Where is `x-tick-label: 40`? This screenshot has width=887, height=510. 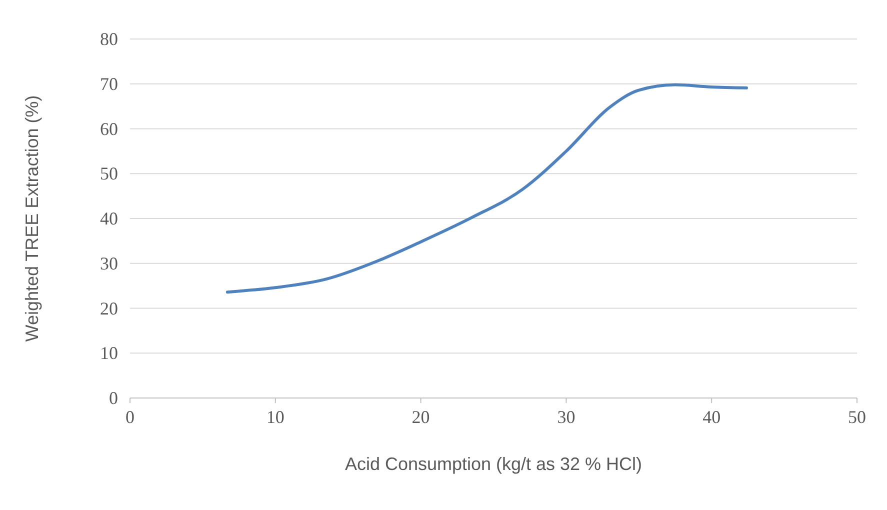 x-tick-label: 40 is located at coordinates (711, 417).